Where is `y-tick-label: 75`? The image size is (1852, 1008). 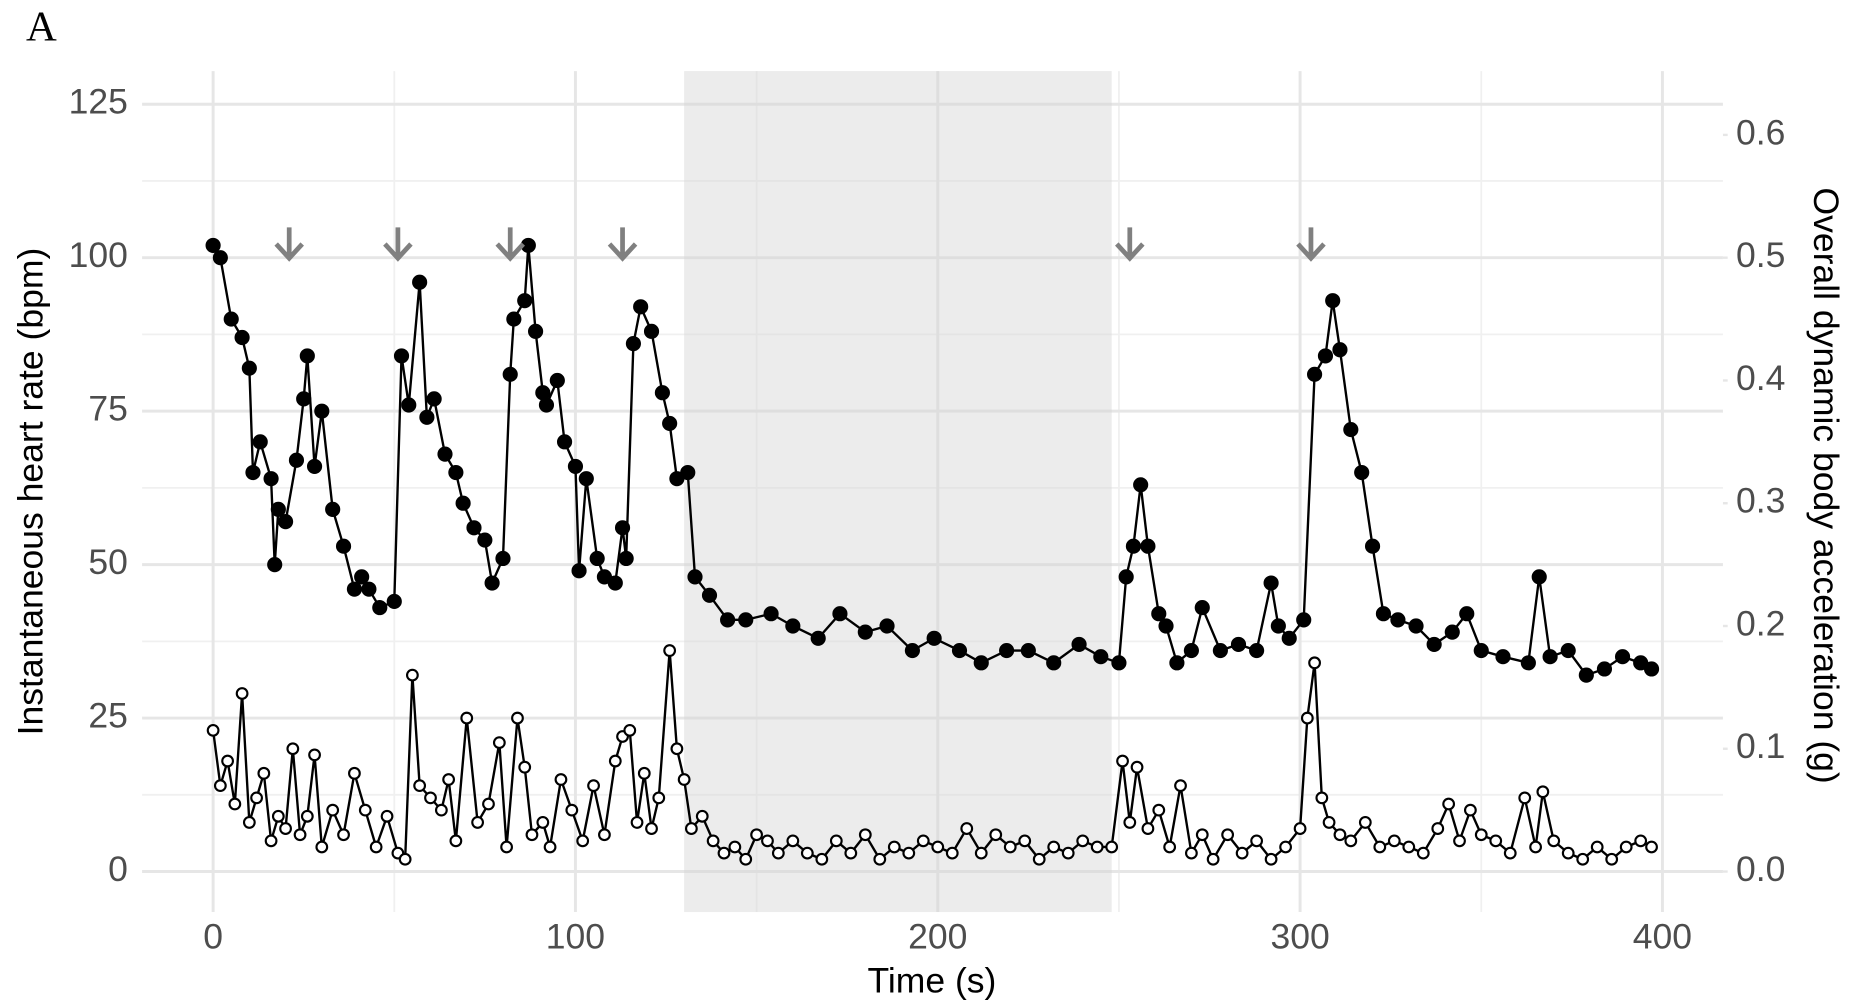
y-tick-label: 75 is located at coordinates (108, 409).